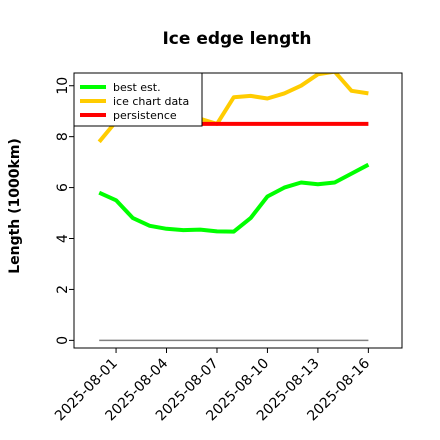 Image resolution: width=440 pixels, height=440 pixels. What do you see at coordinates (63, 136) in the screenshot?
I see `y-tick-label: 8` at bounding box center [63, 136].